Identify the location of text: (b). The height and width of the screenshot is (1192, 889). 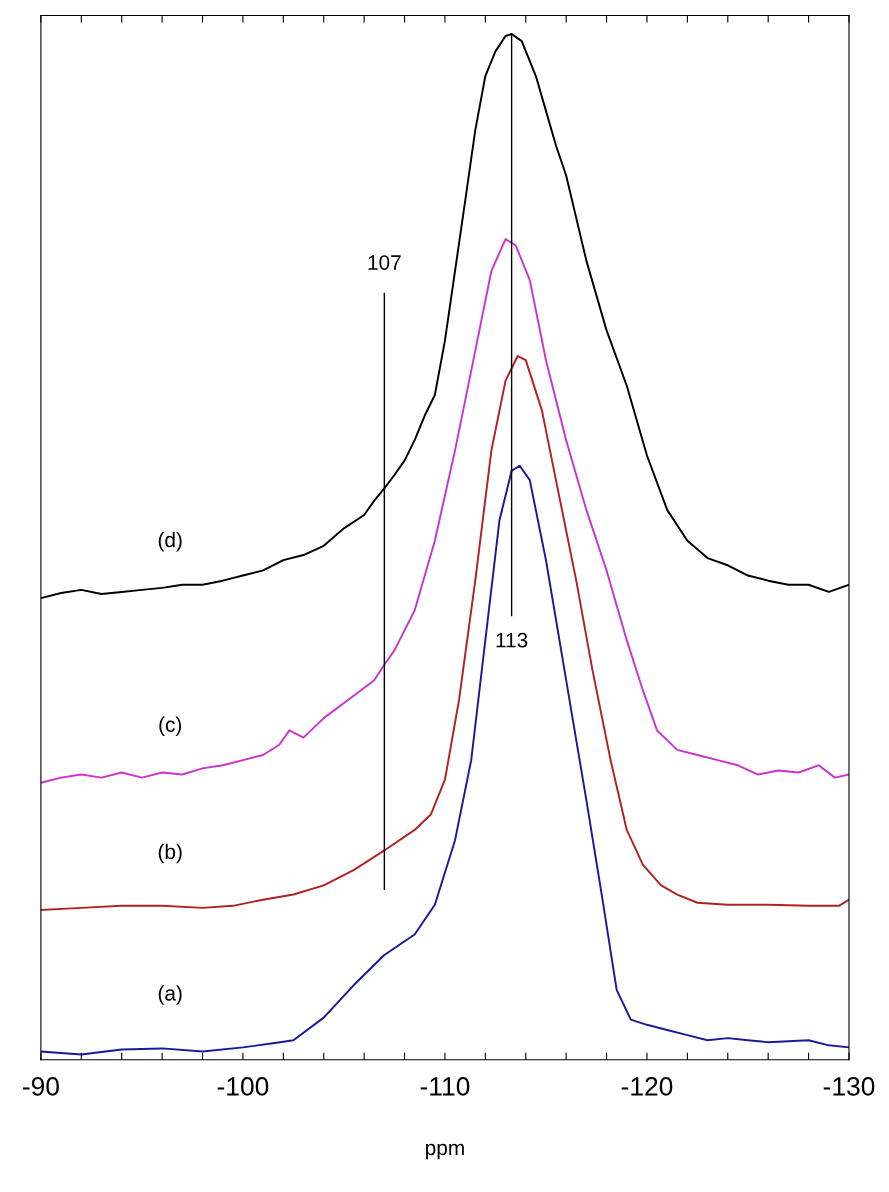
(170, 853).